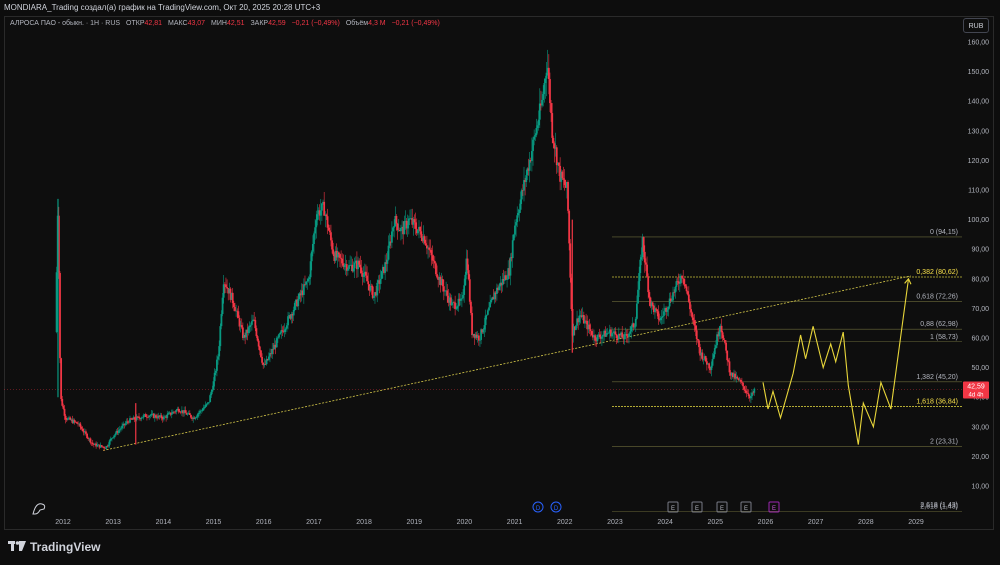  I want to click on currency-button: RUB, so click(976, 25).